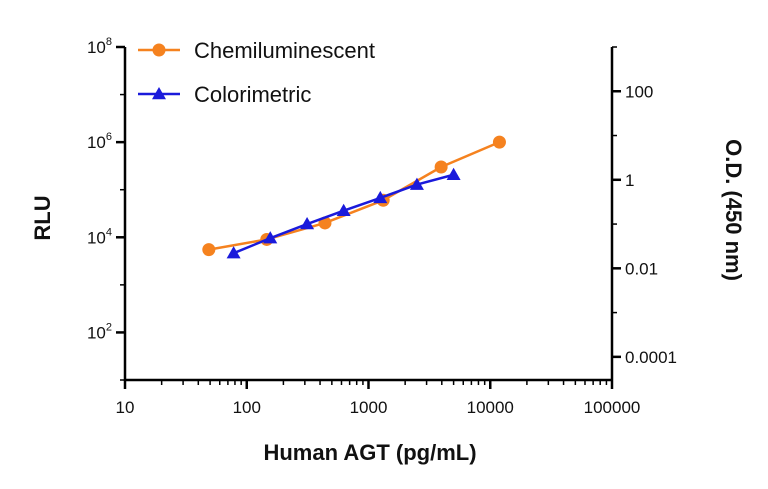 This screenshot has width=768, height=489. Describe the element at coordinates (159, 93) in the screenshot. I see `legend-marker-colorimetric` at that location.